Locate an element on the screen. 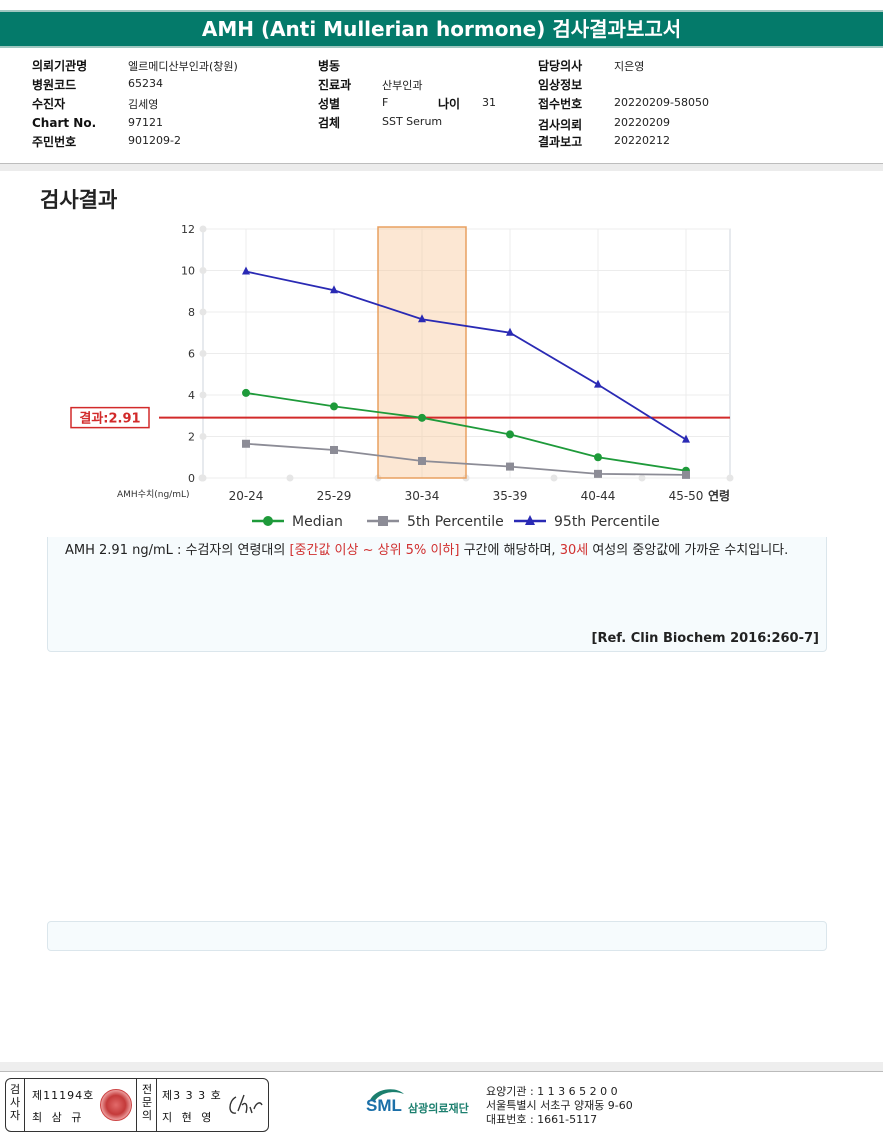 Image resolution: width=883 pixels, height=1142 pixels. comment-highlight-age: 30세 is located at coordinates (574, 550).